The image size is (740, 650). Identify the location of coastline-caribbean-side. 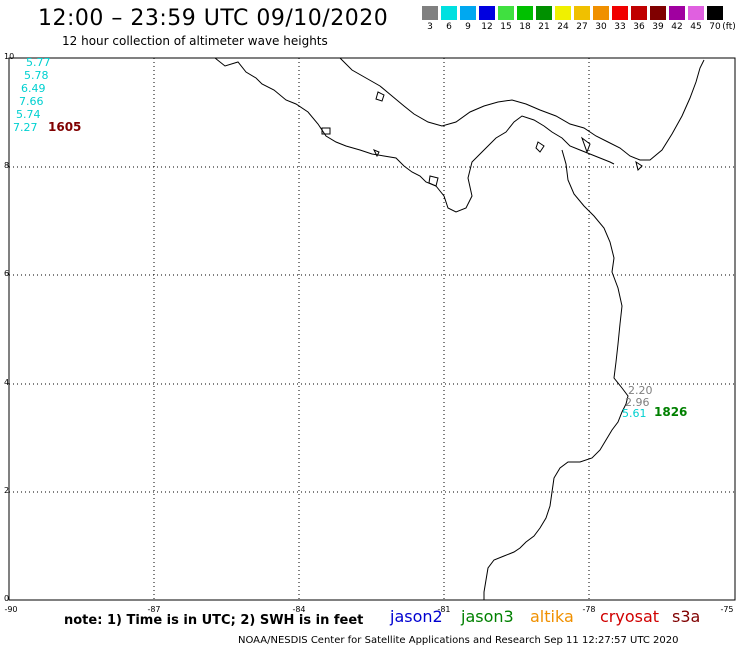
(522, 109).